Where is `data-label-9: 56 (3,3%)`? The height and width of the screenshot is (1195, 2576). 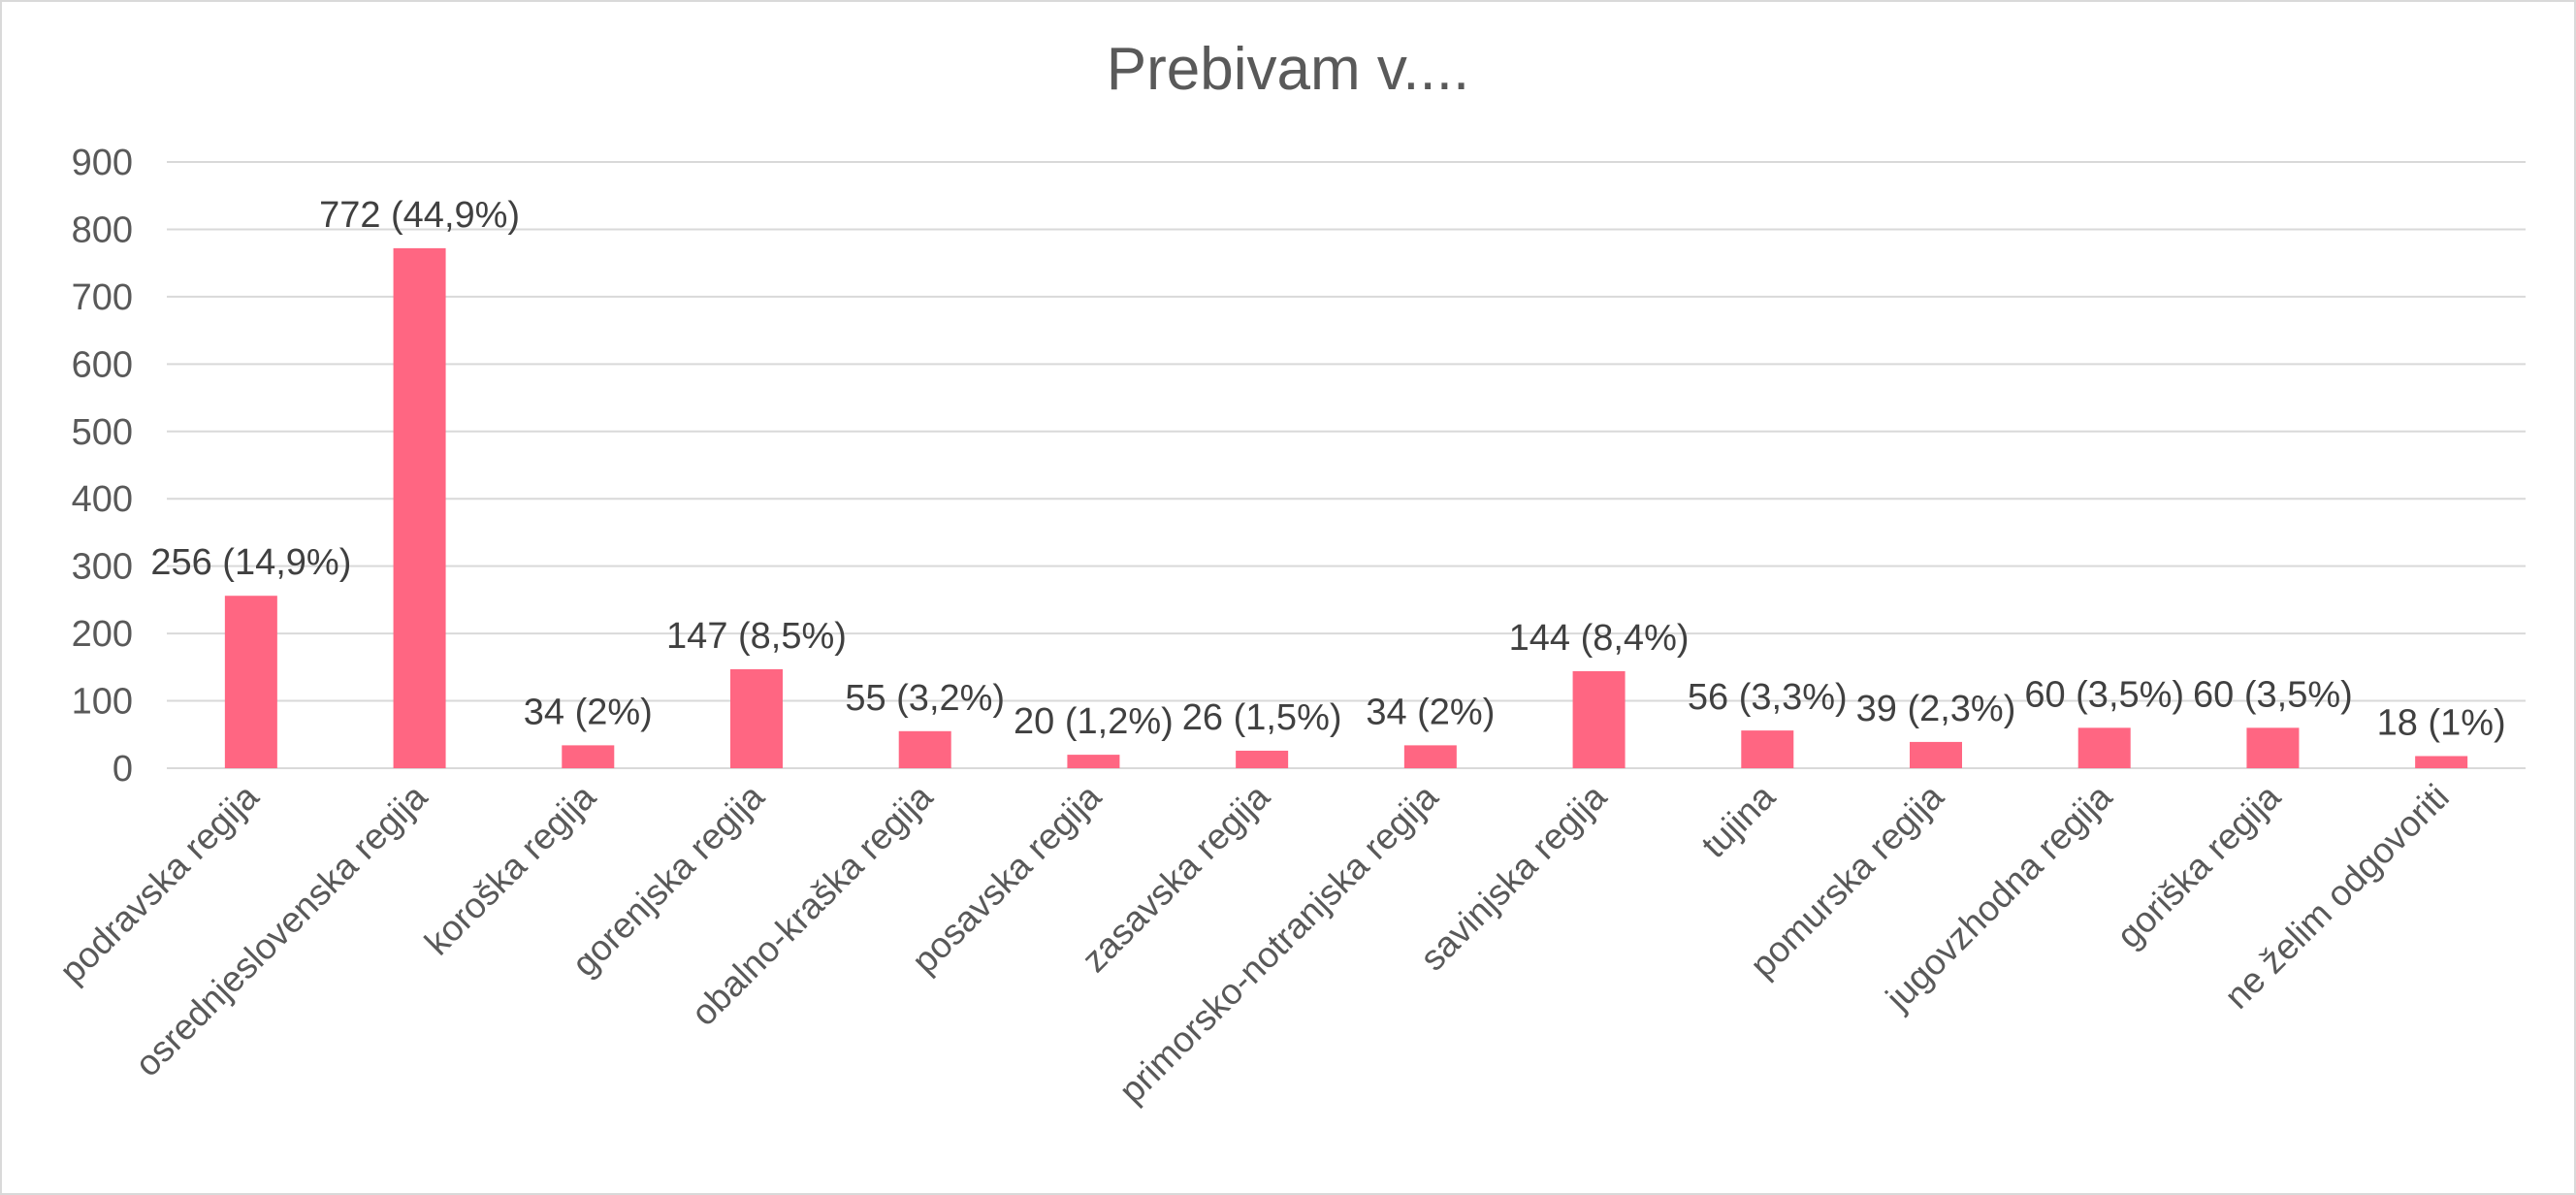
data-label-9: 56 (3,3%) is located at coordinates (1768, 697).